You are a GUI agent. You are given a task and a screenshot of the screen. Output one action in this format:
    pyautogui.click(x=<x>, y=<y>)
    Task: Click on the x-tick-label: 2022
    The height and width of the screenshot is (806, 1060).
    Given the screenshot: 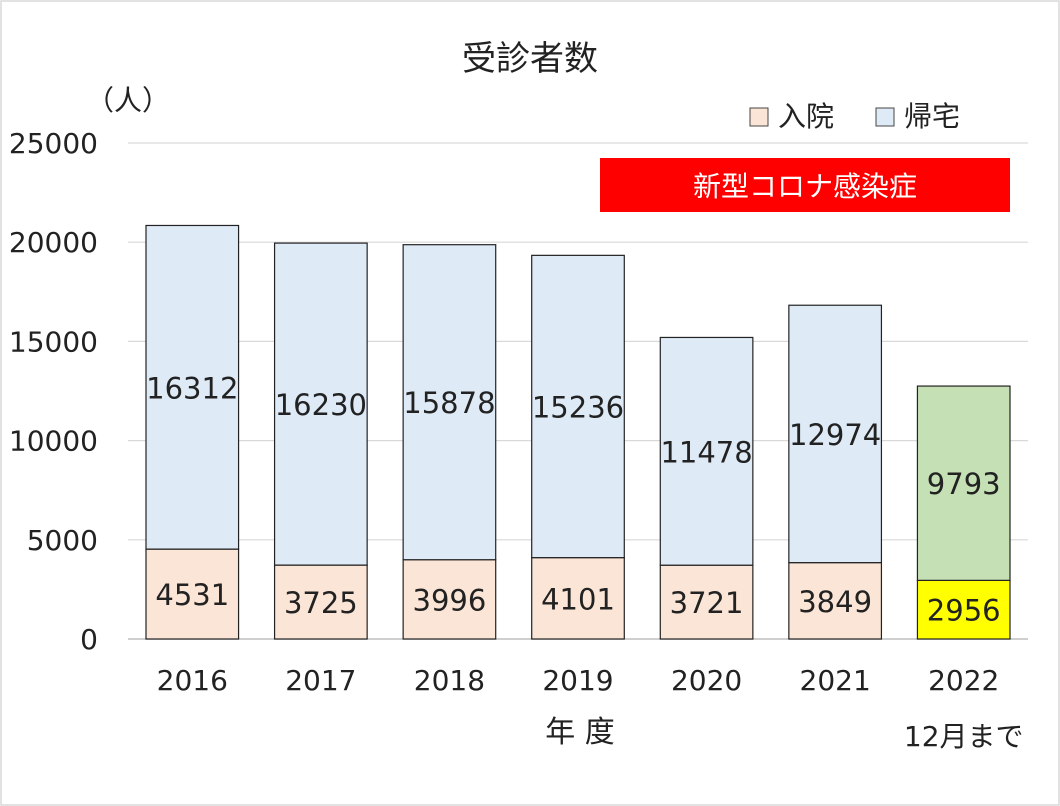 What is the action you would take?
    pyautogui.click(x=963, y=680)
    